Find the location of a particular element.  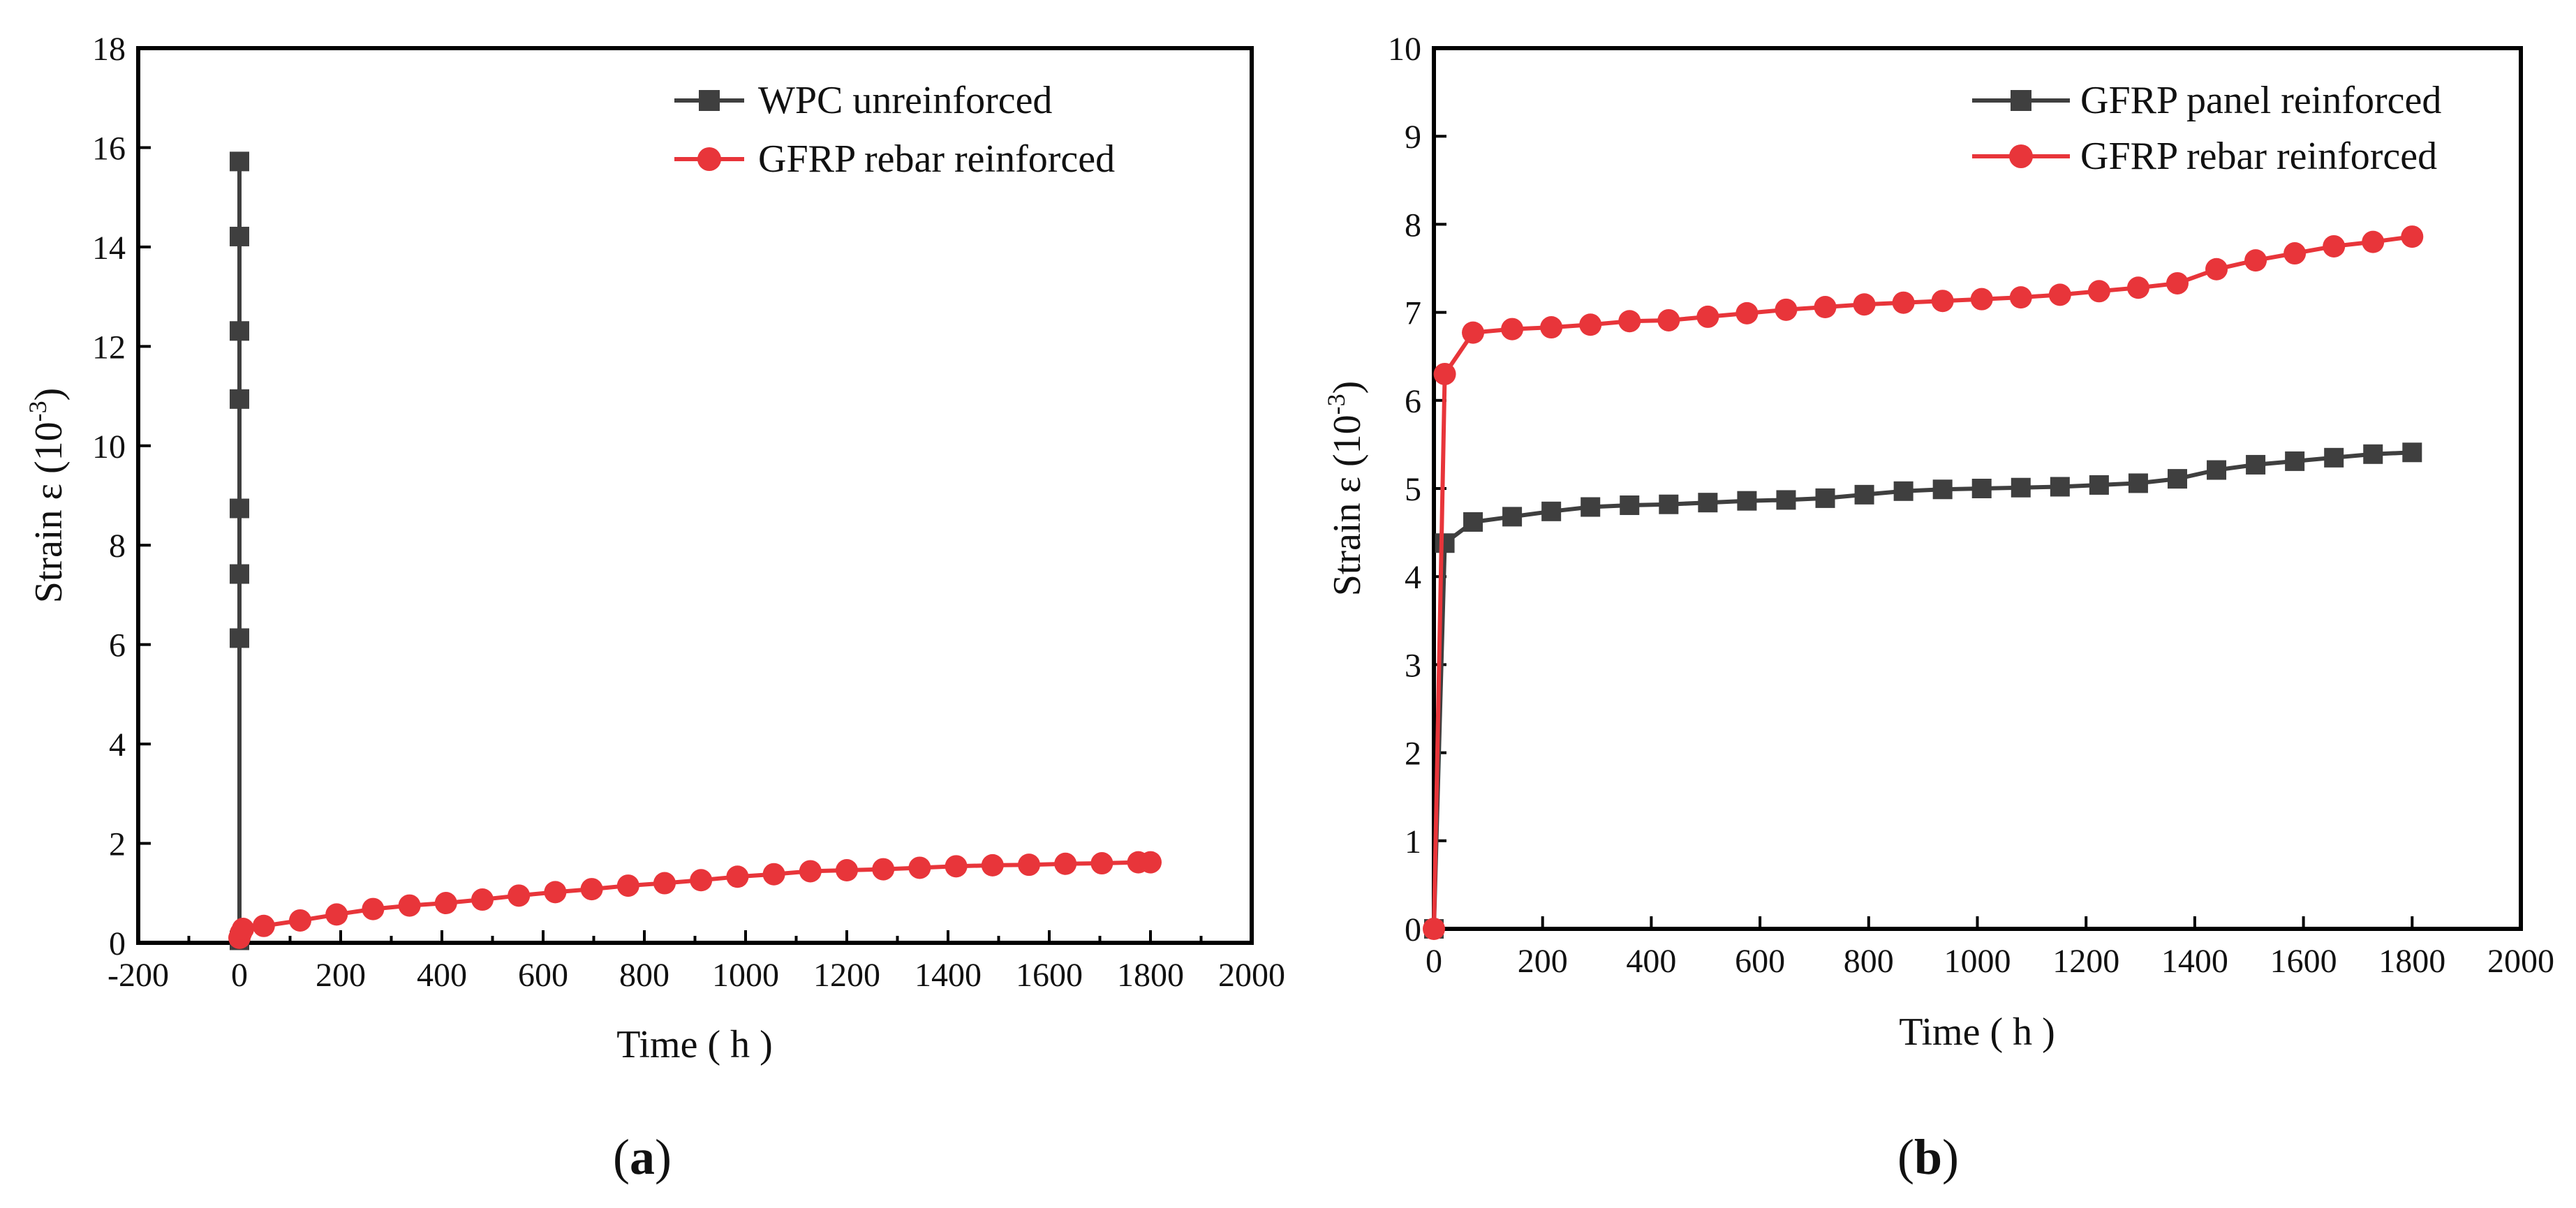

legend-label-gfrp-rebar-b: GFRP rebar reinforced is located at coordinates (2258, 156).